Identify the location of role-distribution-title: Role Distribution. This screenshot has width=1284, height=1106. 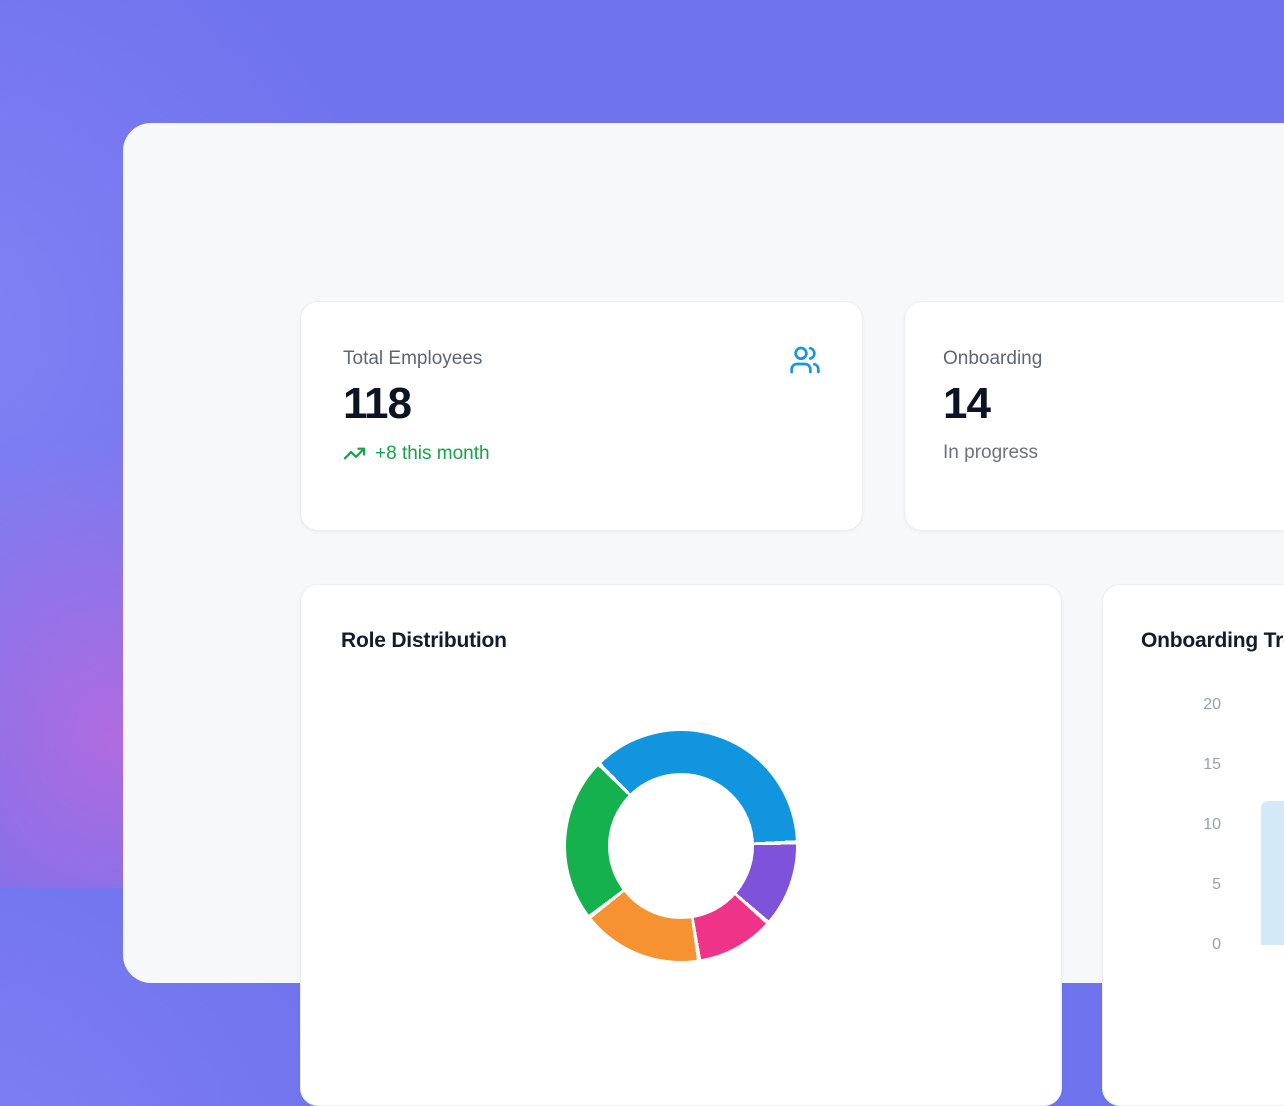
(424, 640).